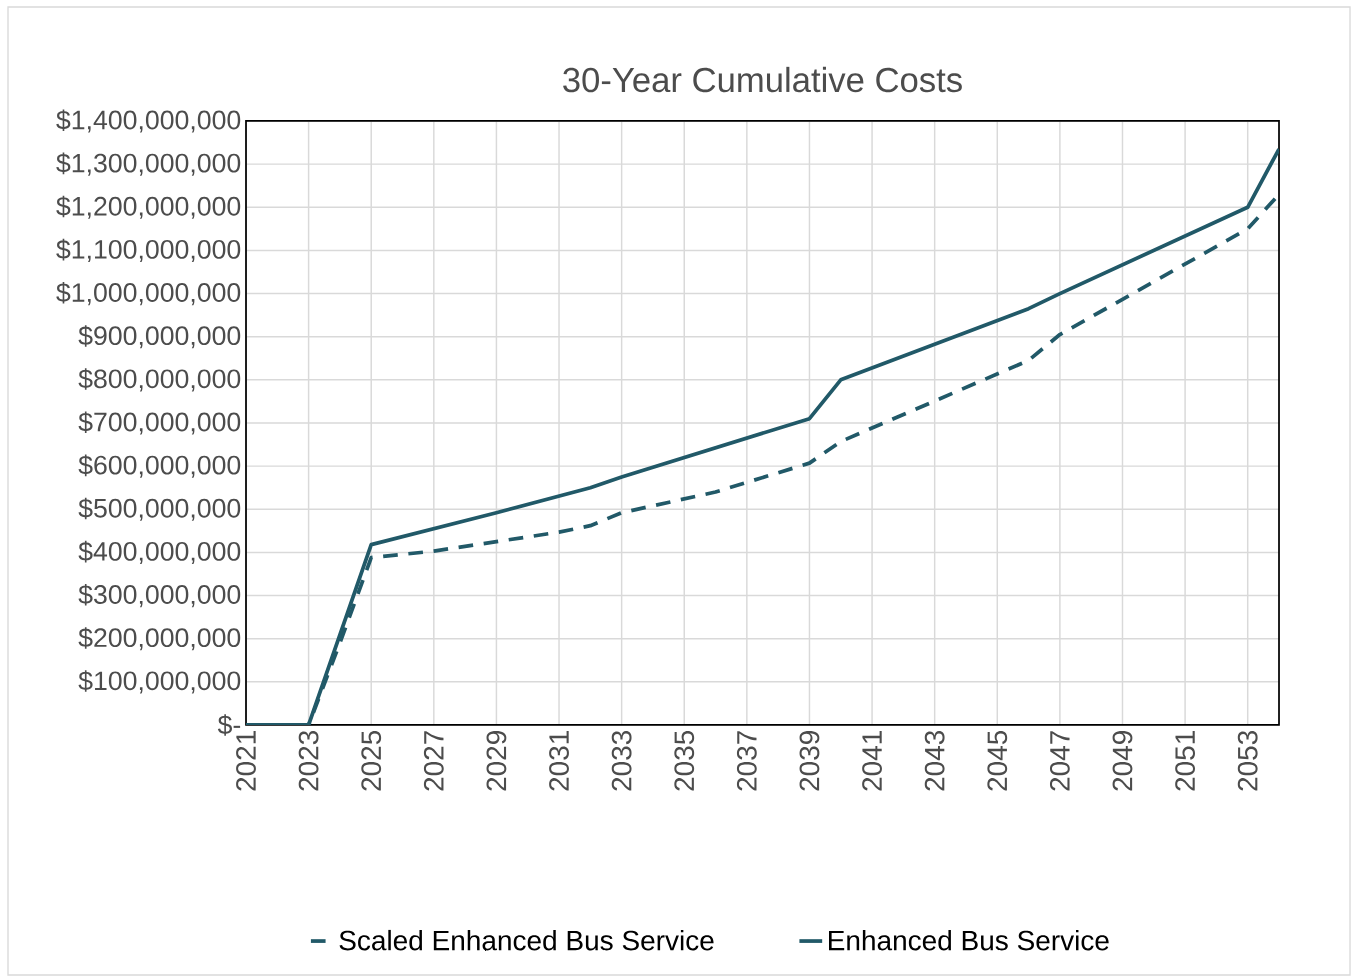  What do you see at coordinates (762, 79) in the screenshot?
I see `chart-title: 30-Year Cumulative Costs` at bounding box center [762, 79].